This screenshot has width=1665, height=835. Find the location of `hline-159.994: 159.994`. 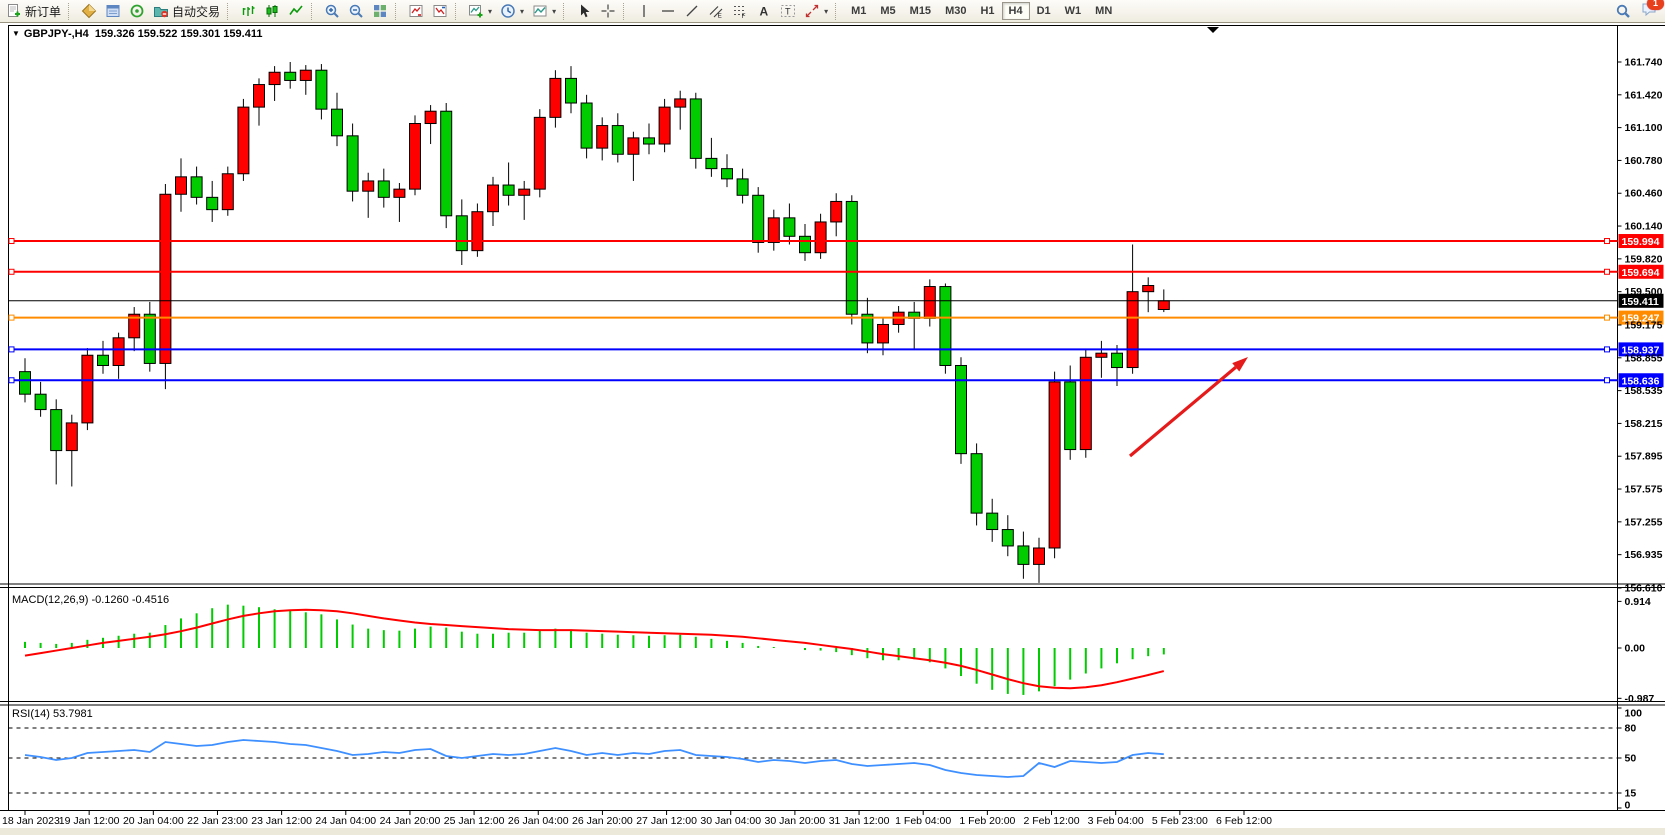

hline-159.994: 159.994 is located at coordinates (836, 241).